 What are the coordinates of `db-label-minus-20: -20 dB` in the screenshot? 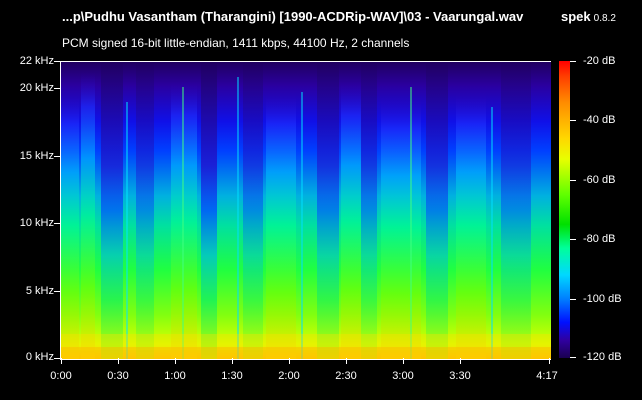 It's located at (599, 61).